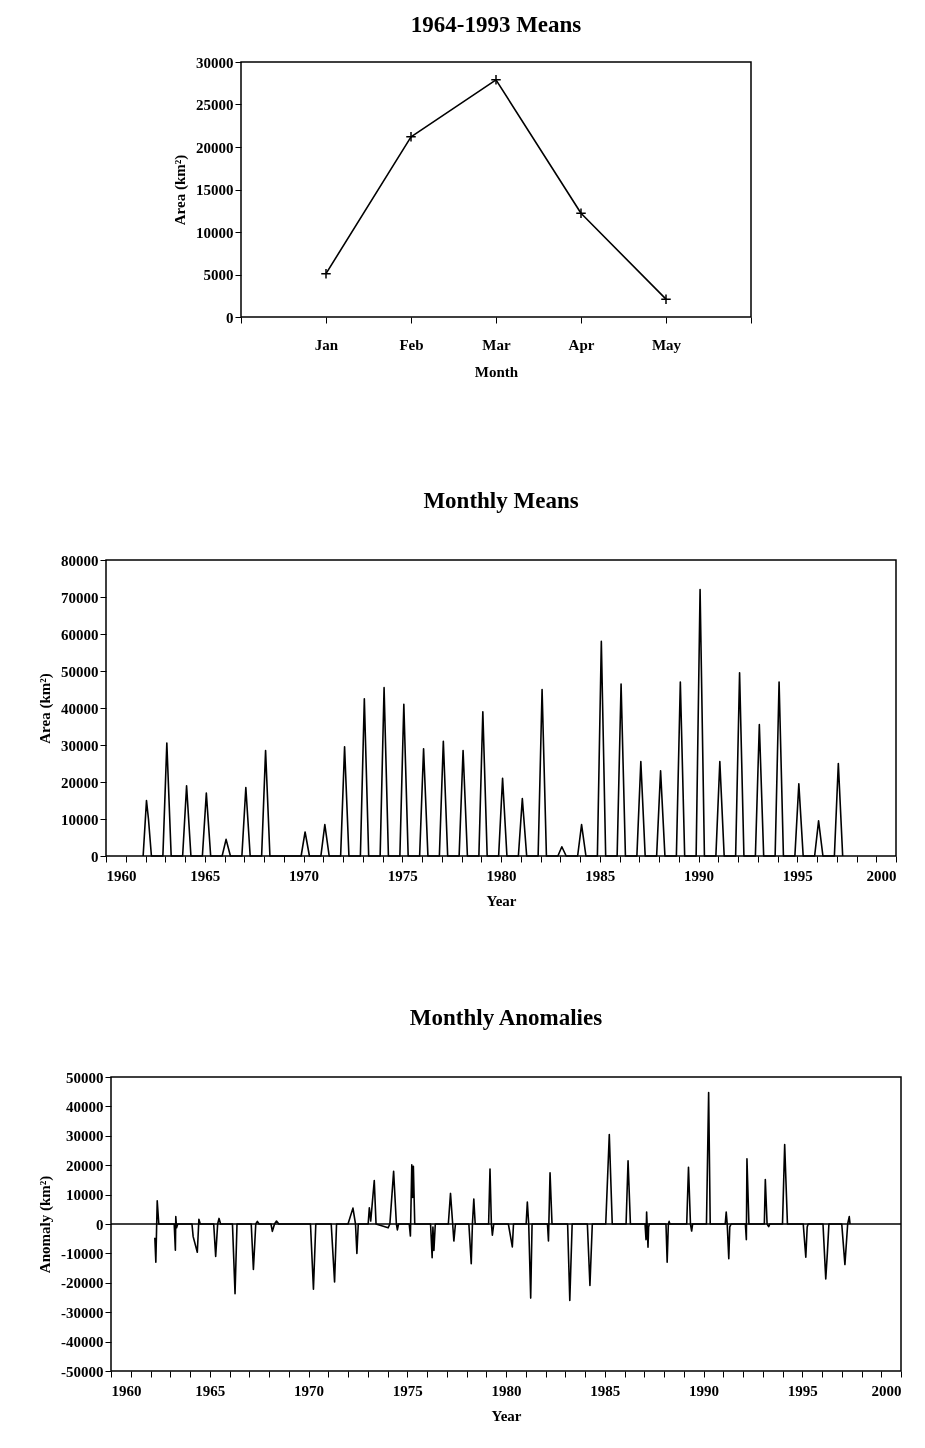 Image resolution: width=925 pixels, height=1448 pixels. I want to click on chart-title: 1964-1993 Means, so click(496, 24).